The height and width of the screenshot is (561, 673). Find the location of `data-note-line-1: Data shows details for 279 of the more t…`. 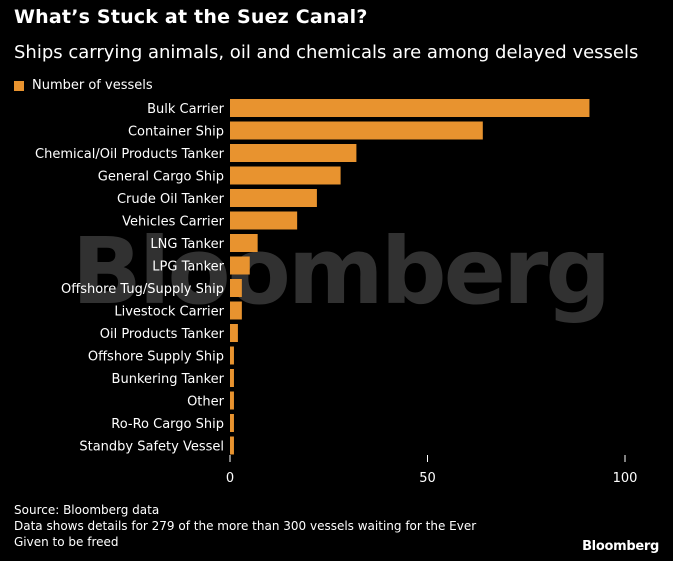

data-note-line-1: Data shows details for 279 of the more t… is located at coordinates (245, 526).